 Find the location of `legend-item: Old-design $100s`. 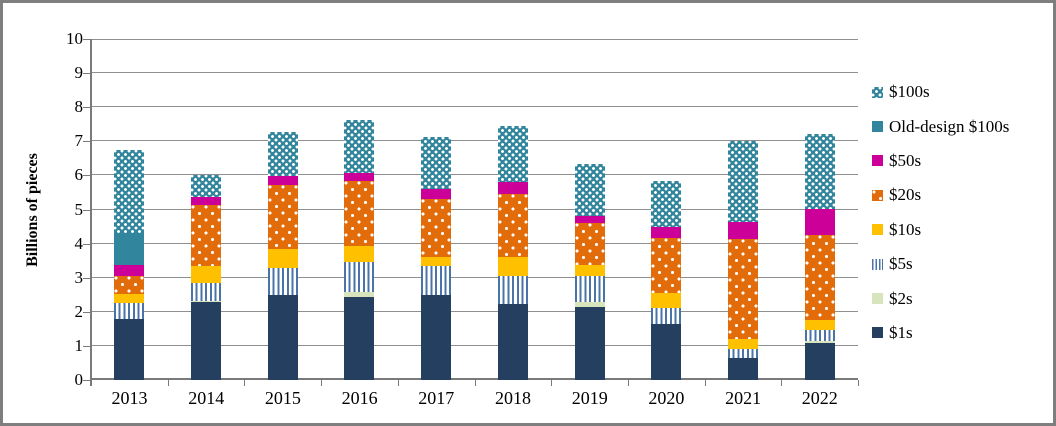

legend-item: Old-design $100s is located at coordinates (940, 126).